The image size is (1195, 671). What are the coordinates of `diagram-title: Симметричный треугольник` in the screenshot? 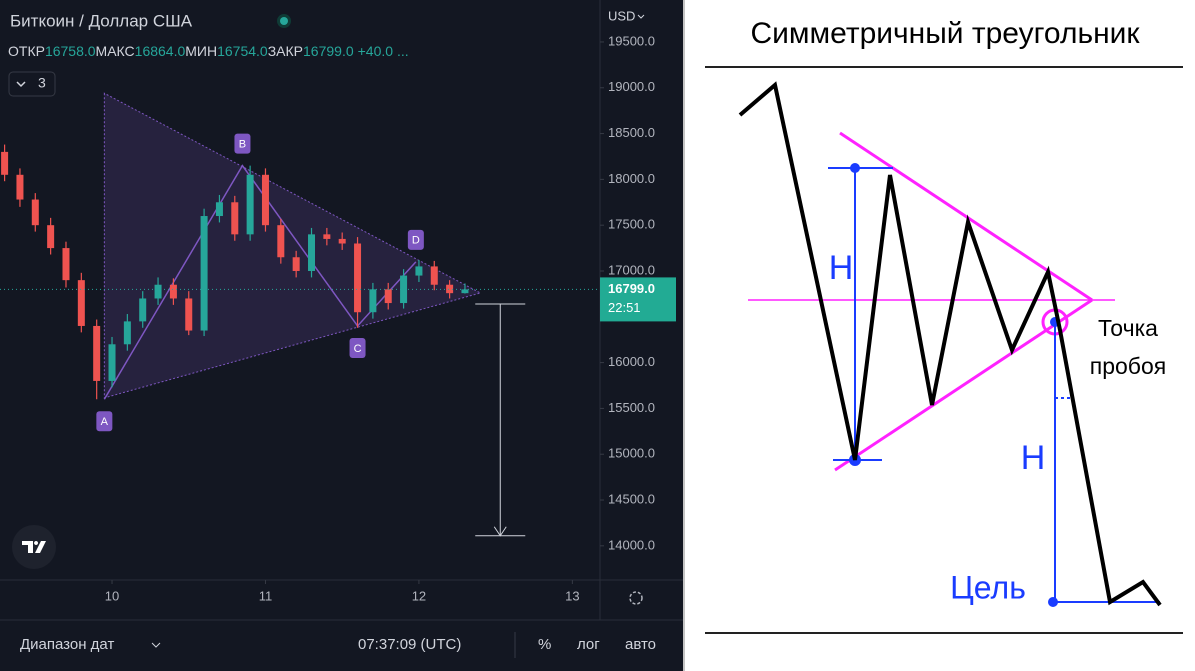 It's located at (945, 33).